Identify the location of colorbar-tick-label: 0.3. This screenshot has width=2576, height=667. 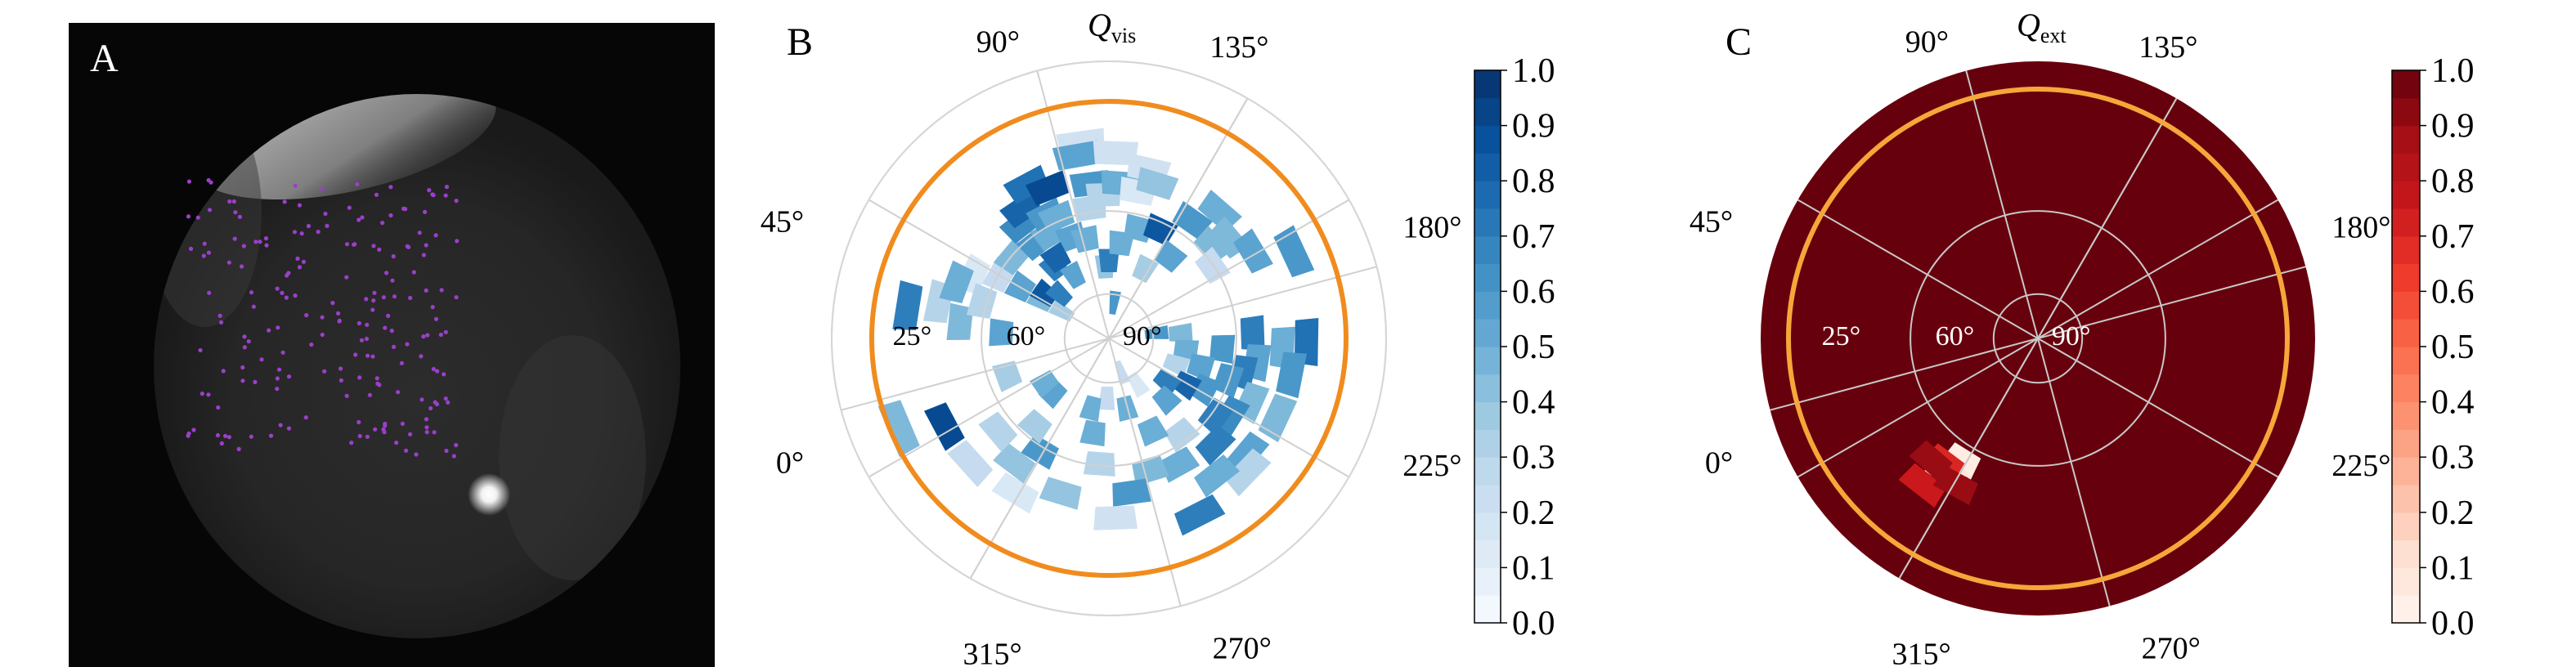
(1533, 458).